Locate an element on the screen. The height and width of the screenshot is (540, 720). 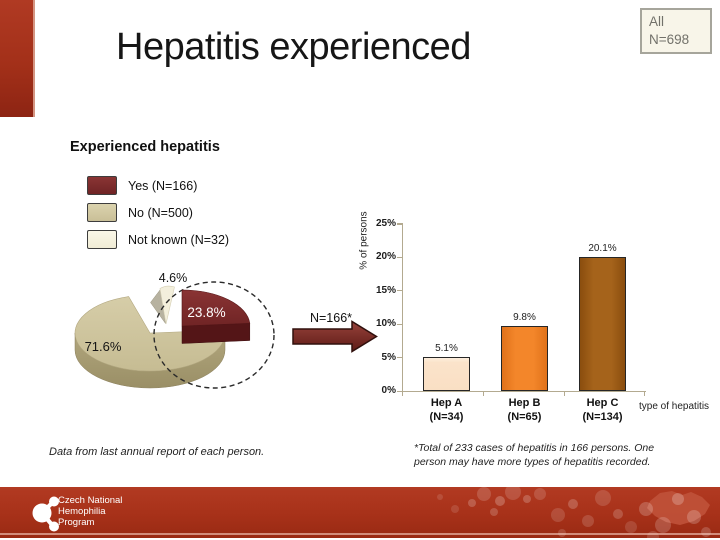
ytick-0: 0% is located at coordinates (388, 390).